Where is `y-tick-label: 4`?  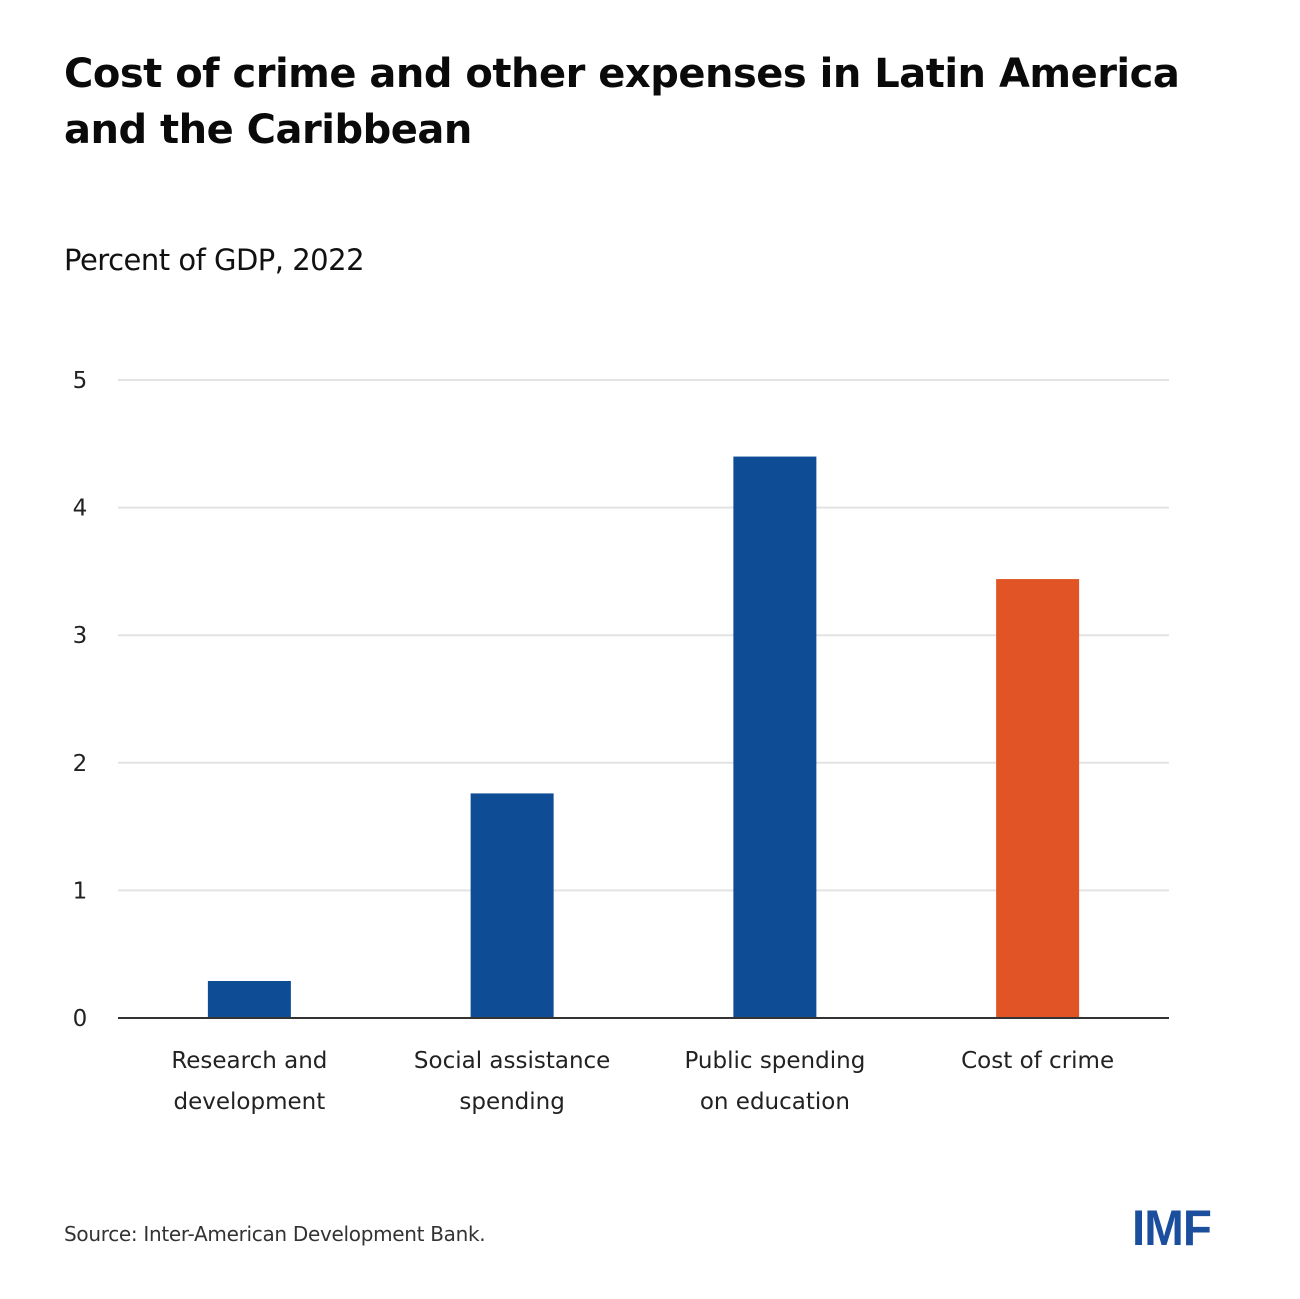 y-tick-label: 4 is located at coordinates (80, 509).